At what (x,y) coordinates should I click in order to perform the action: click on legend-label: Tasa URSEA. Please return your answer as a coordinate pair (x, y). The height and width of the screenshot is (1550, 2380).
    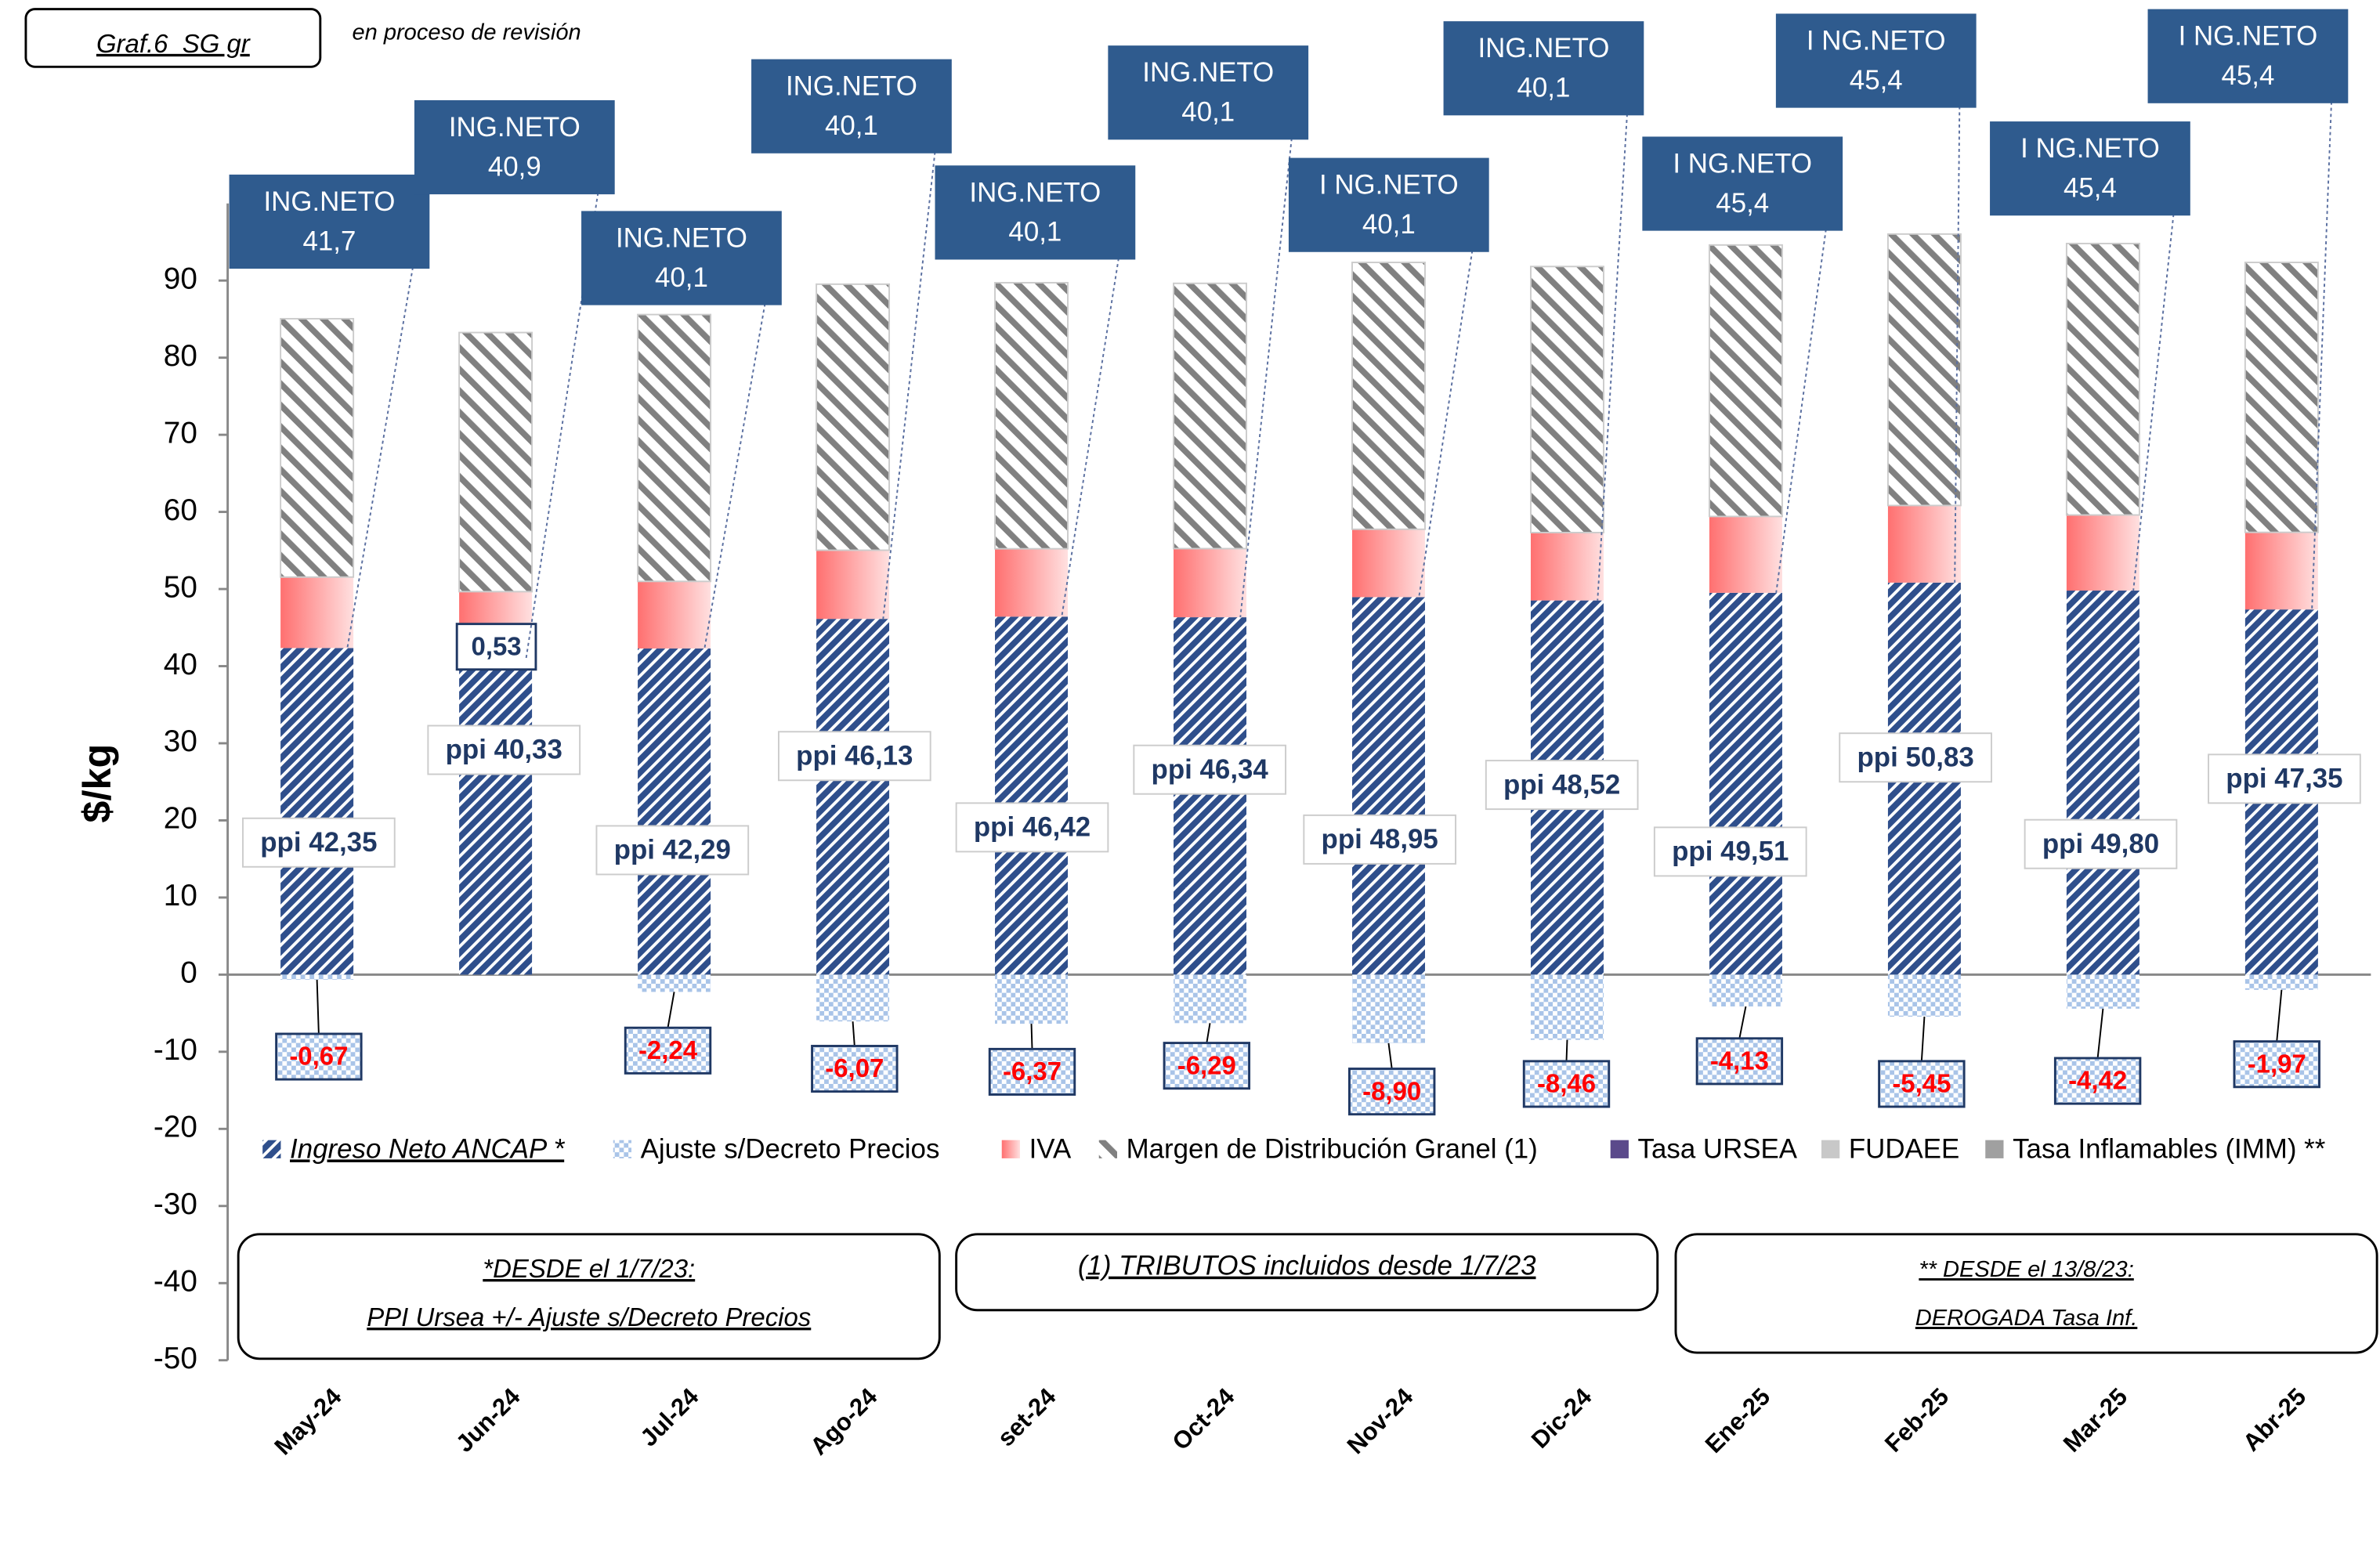
    Looking at the image, I should click on (1718, 1148).